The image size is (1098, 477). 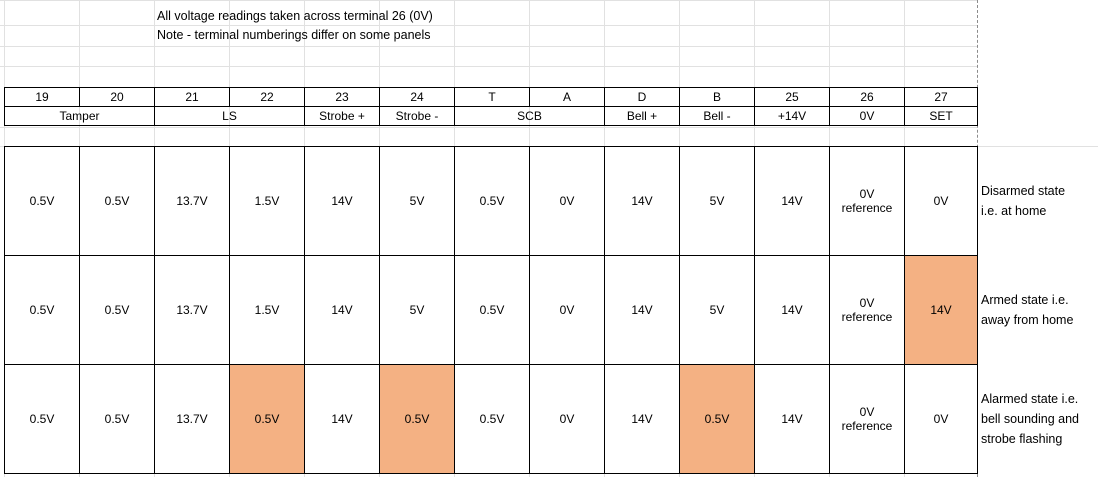 What do you see at coordinates (417, 116) in the screenshot?
I see `group-cell-strobe-minus: Strobe -` at bounding box center [417, 116].